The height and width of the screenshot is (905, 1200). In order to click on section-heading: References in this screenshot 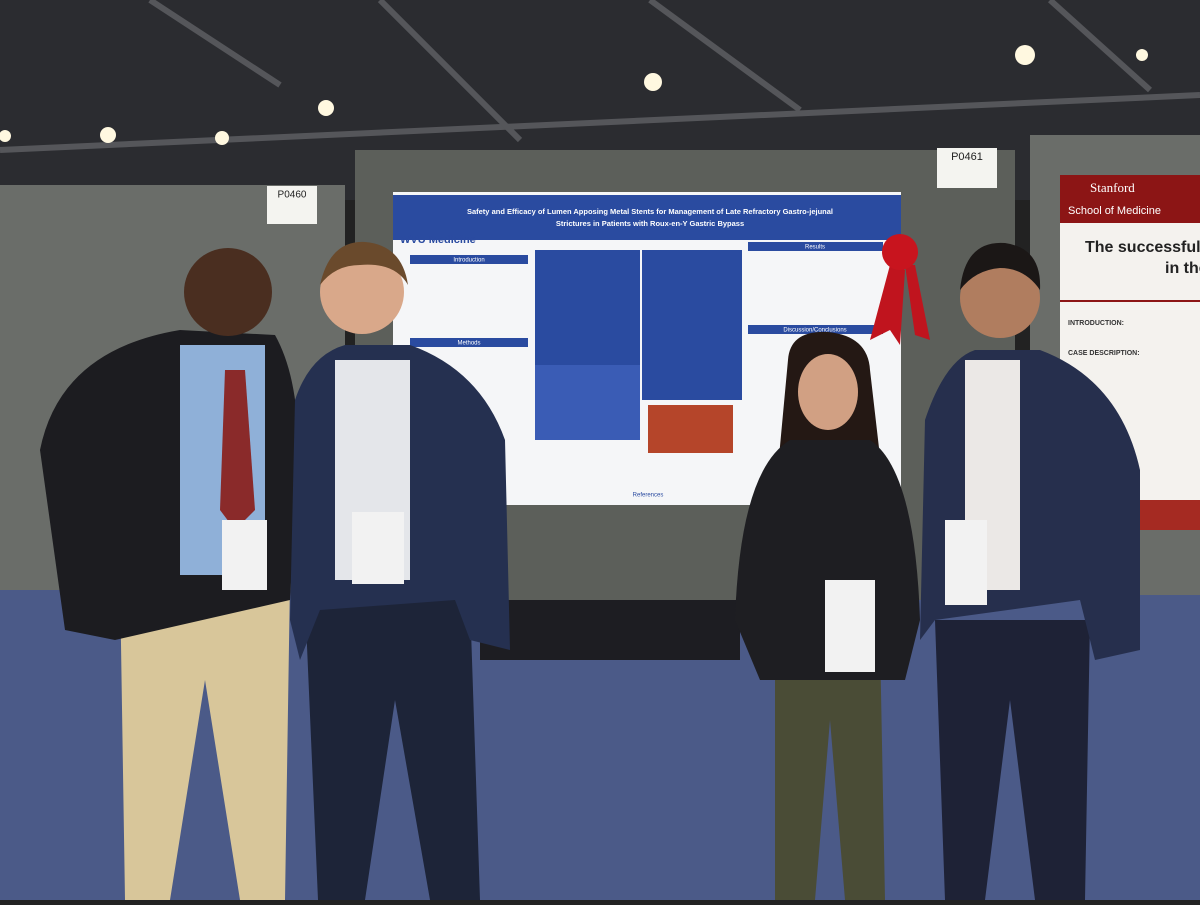, I will do `click(648, 496)`.